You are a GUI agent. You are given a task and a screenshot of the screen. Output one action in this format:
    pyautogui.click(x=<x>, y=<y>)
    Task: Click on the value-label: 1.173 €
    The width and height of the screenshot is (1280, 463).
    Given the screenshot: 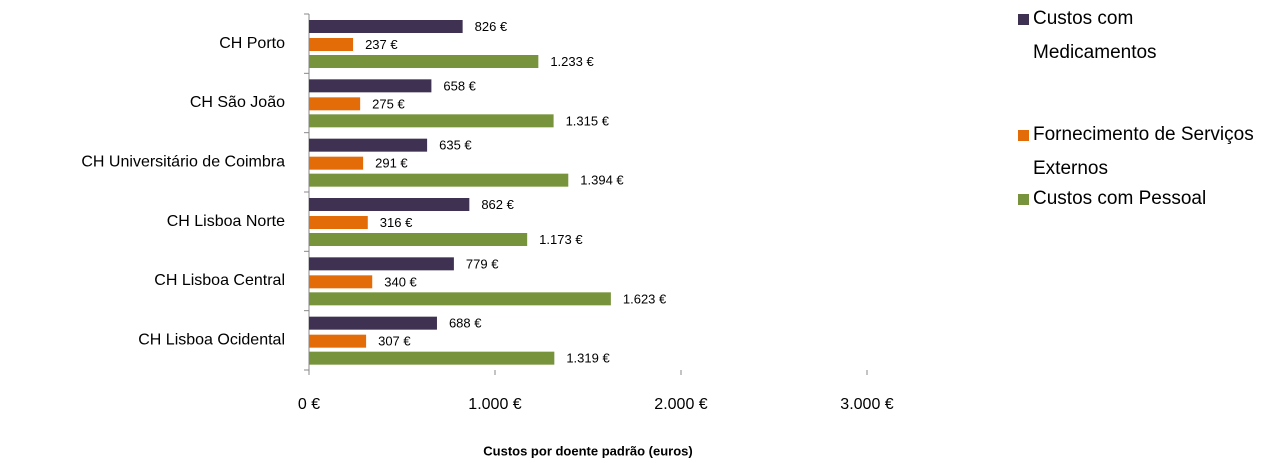 What is the action you would take?
    pyautogui.click(x=561, y=239)
    